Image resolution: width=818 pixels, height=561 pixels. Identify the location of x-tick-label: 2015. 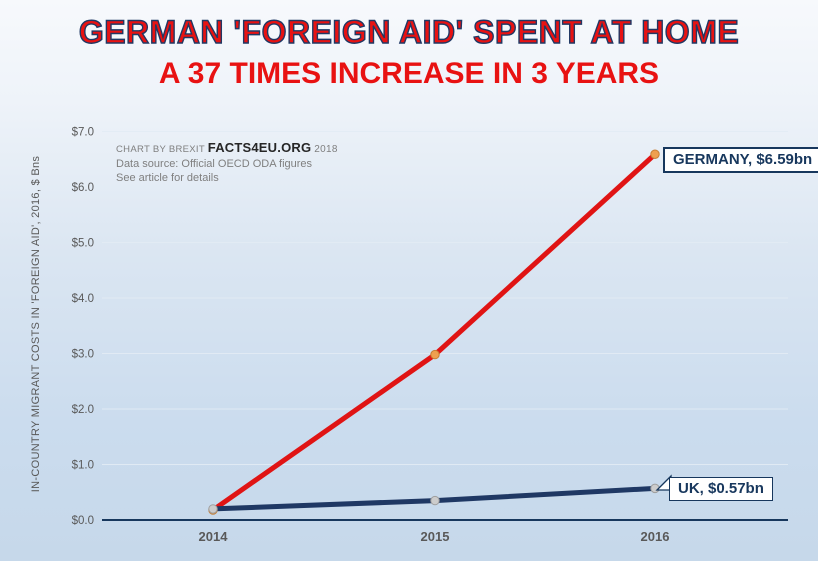
(435, 536).